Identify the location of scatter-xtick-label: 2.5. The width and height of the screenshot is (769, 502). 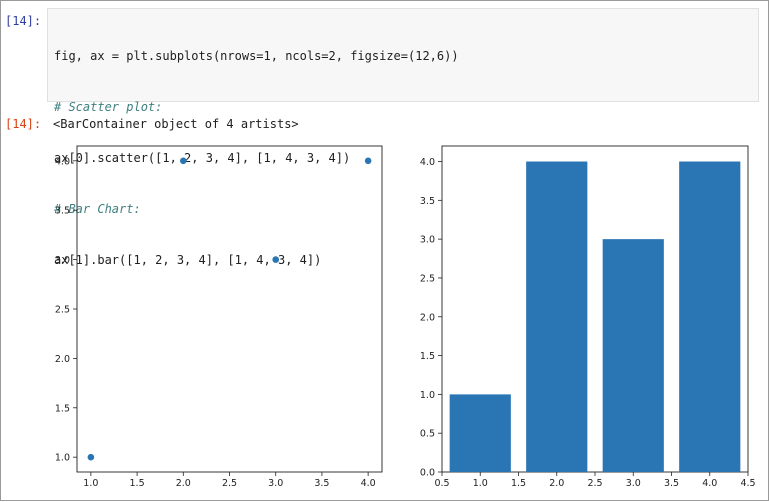
(229, 483).